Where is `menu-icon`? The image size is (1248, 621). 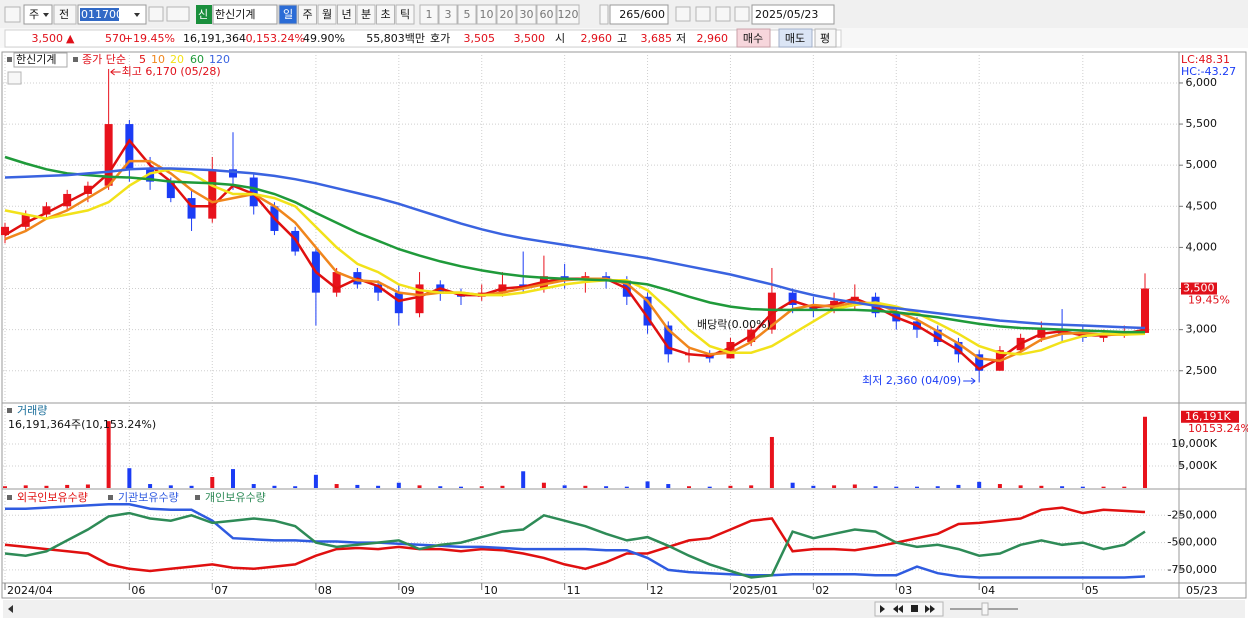 menu-icon is located at coordinates (12, 14).